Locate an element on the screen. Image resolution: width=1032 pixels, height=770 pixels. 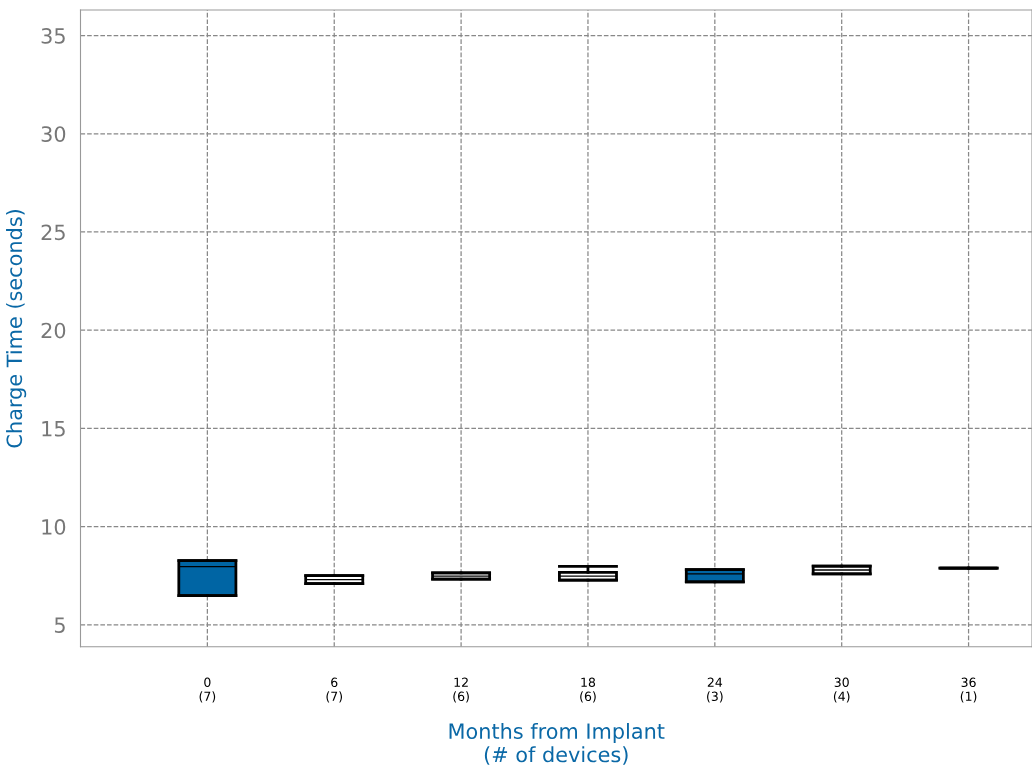
x-axis-title: Months from Implant (# of devices) is located at coordinates (557, 743).